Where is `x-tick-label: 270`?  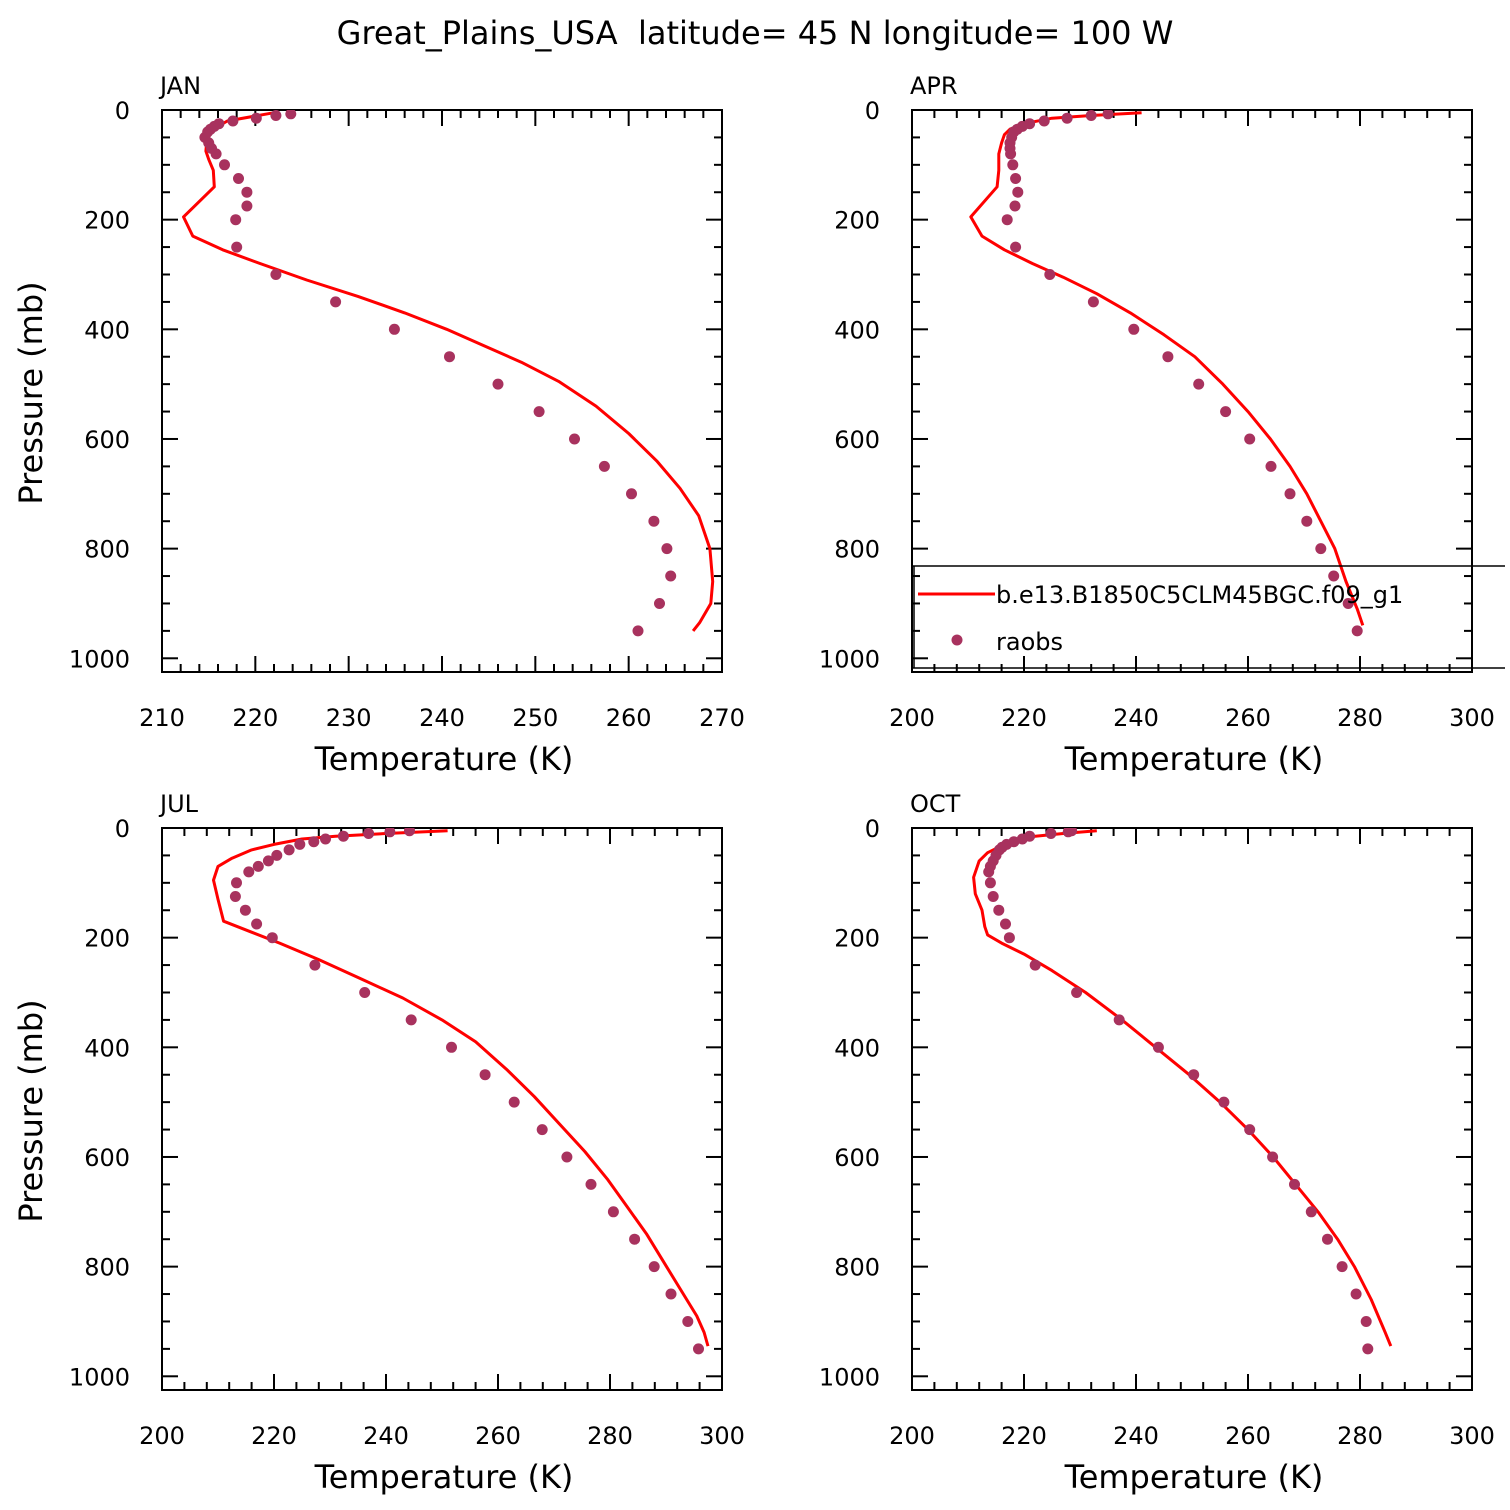
x-tick-label: 270 is located at coordinates (722, 718).